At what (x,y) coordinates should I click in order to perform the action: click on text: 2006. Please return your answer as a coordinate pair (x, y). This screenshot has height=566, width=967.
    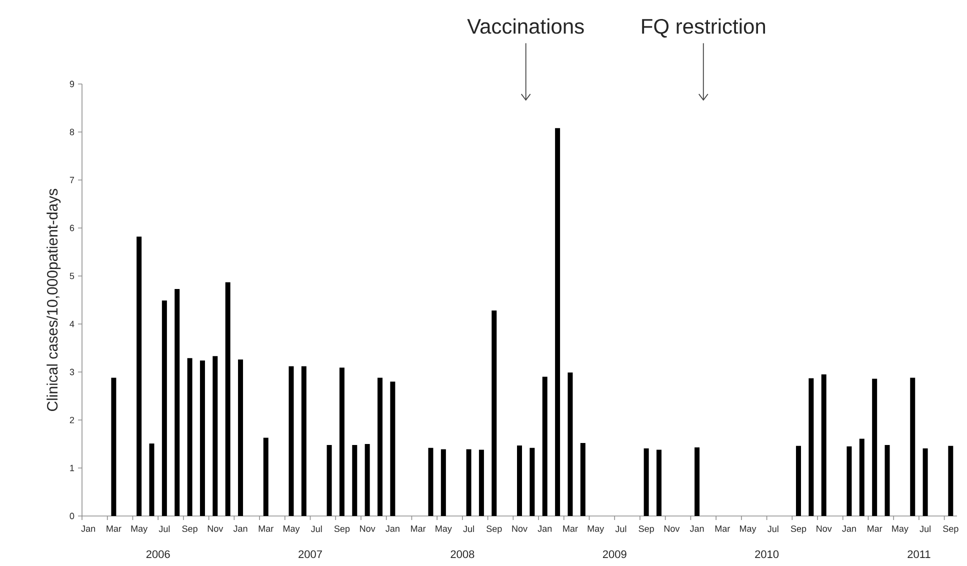
    Looking at the image, I should click on (158, 554).